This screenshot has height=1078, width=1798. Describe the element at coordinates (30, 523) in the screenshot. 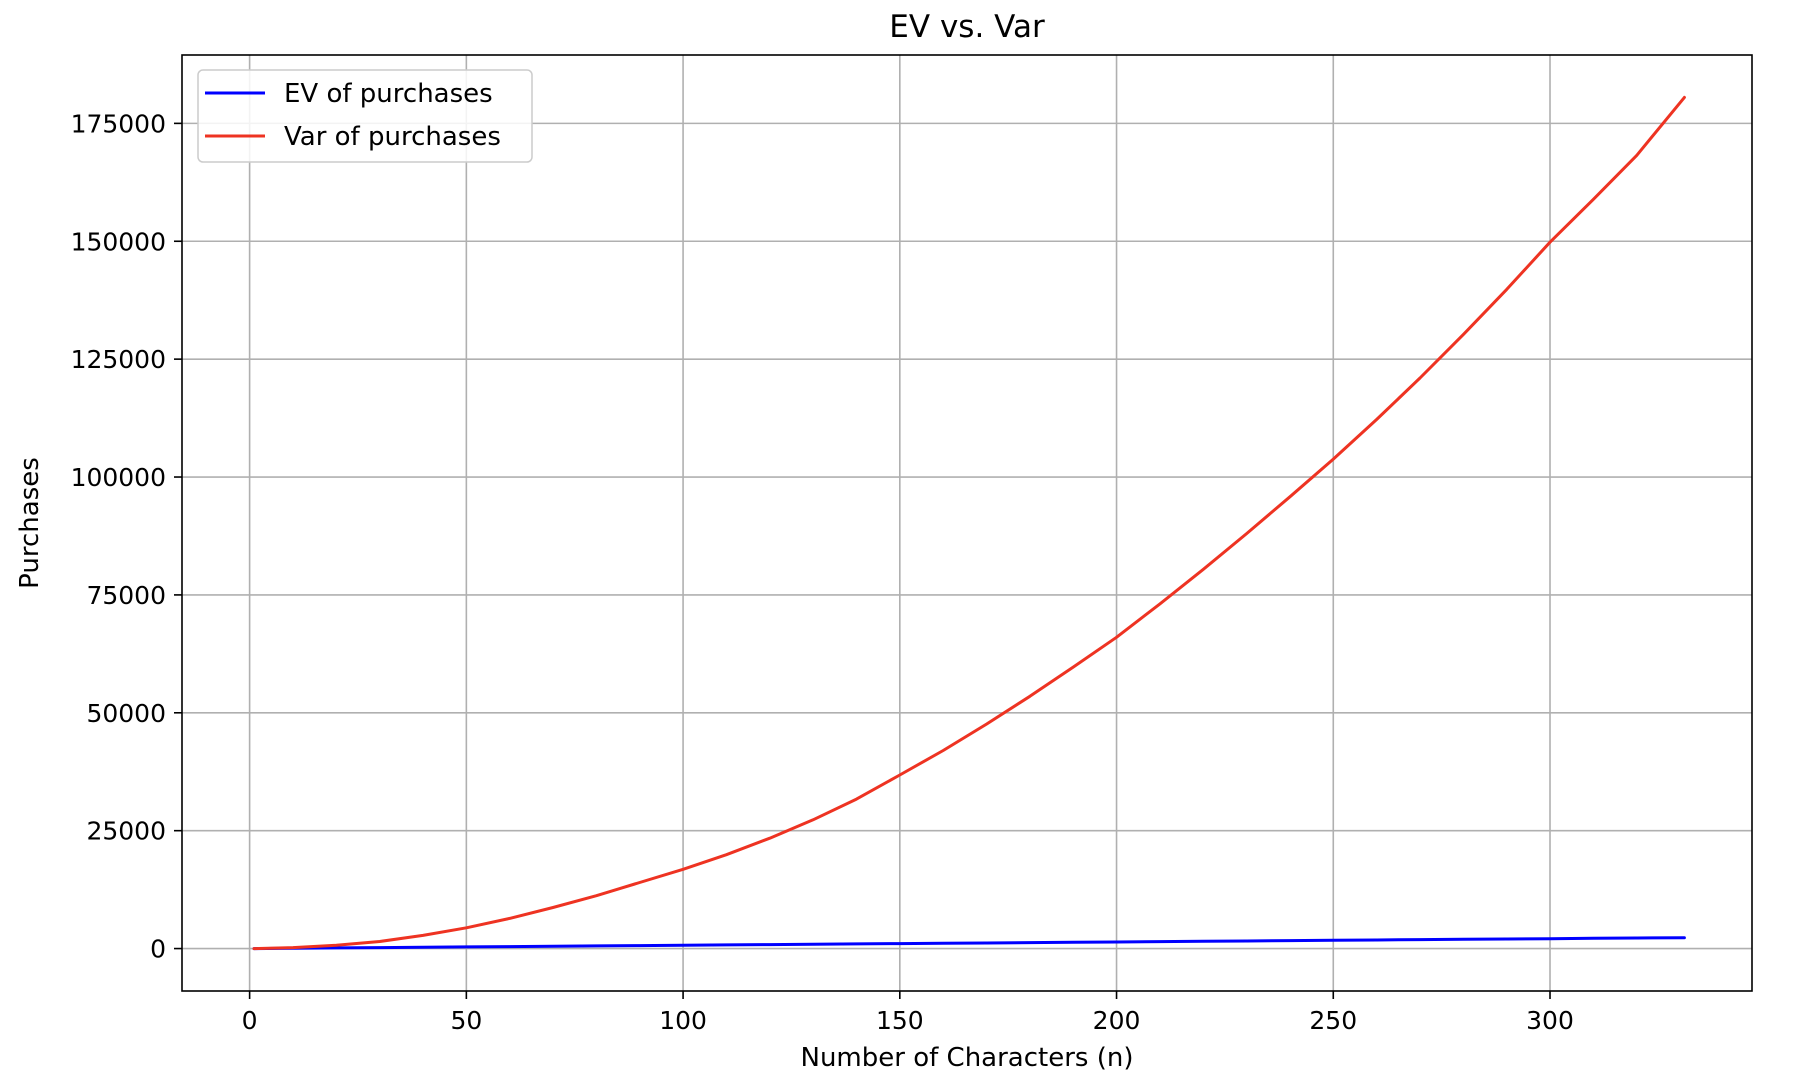

I see `y-axis-label: Purchases` at that location.